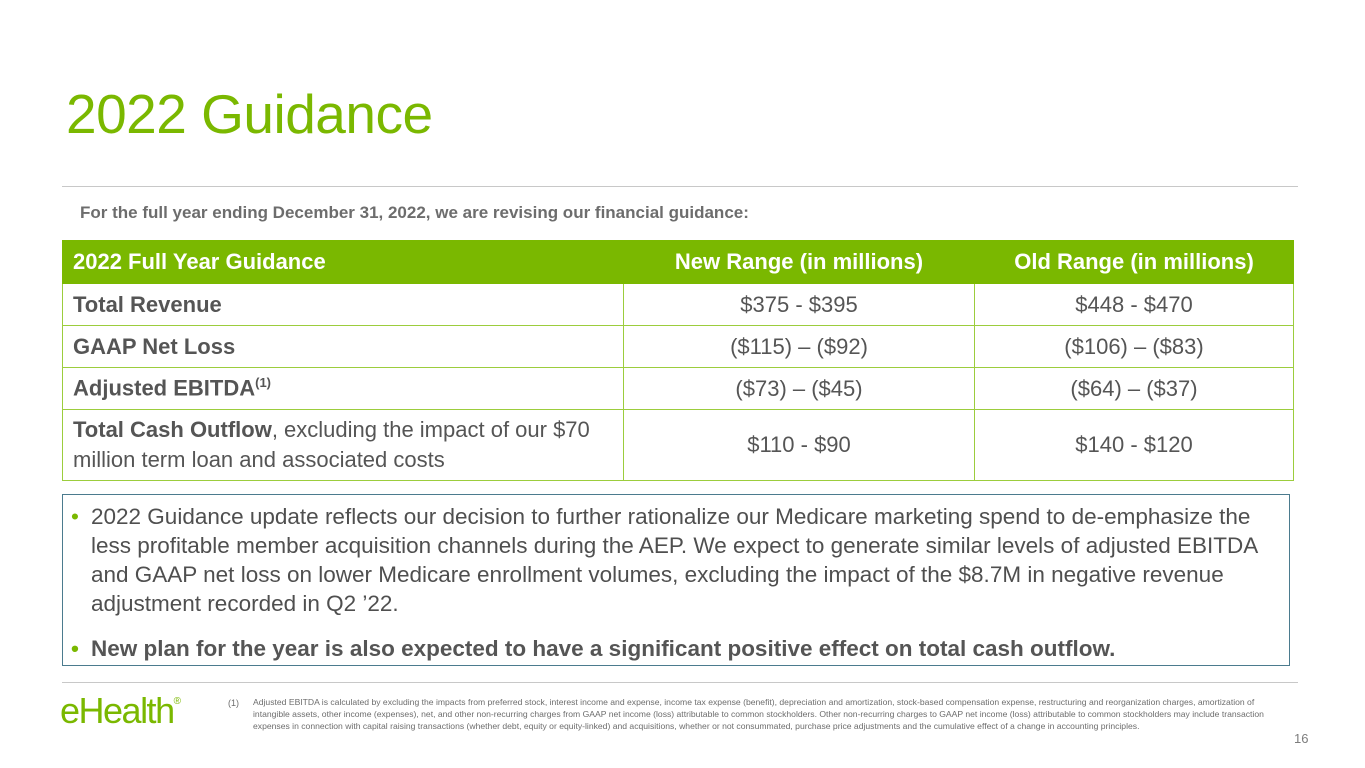 This screenshot has width=1365, height=768. Describe the element at coordinates (249, 114) in the screenshot. I see `page-title: 2022 Guidance` at that location.